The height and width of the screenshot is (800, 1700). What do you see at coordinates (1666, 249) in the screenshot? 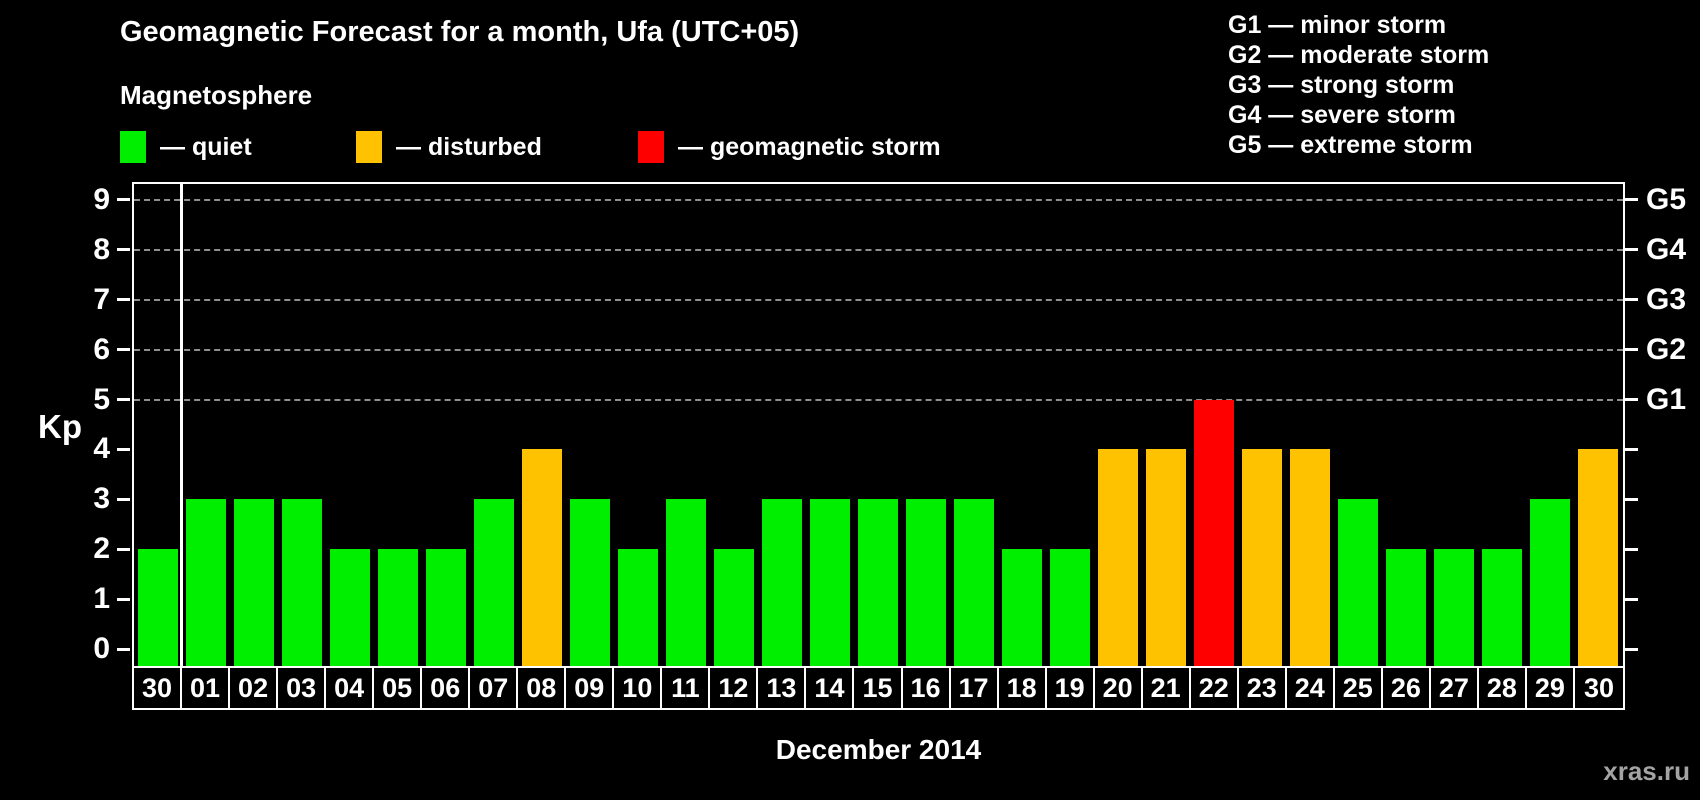
I see `right-axis-label-g4: G4` at bounding box center [1666, 249].